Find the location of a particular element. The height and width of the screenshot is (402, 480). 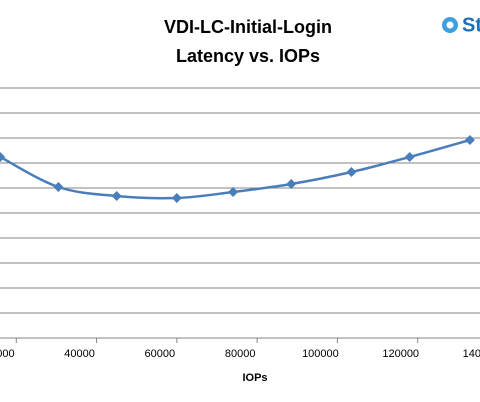

logo-text: St is located at coordinates (471, 25).